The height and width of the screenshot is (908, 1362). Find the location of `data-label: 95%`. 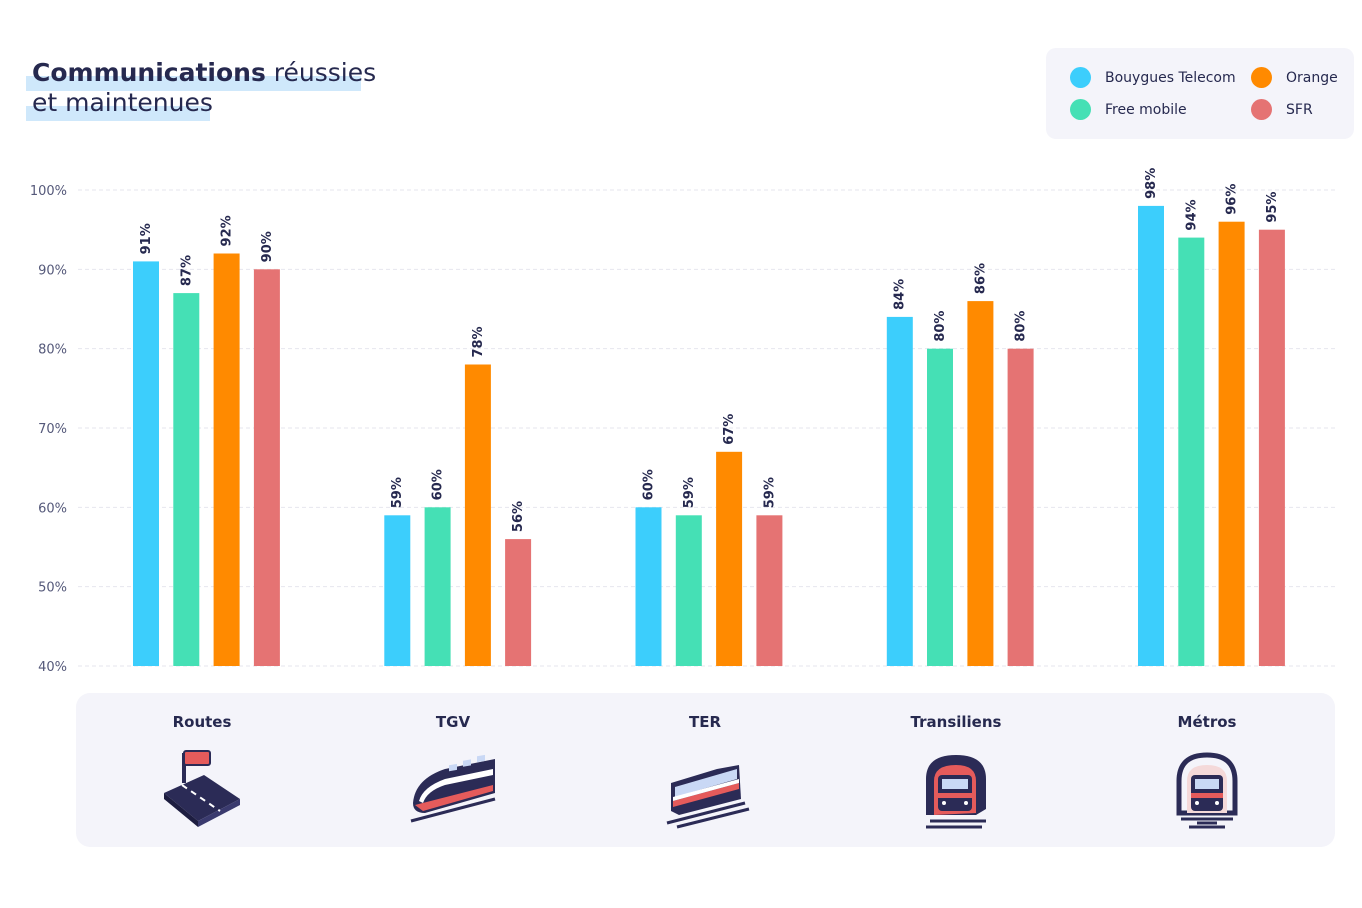

data-label: 95% is located at coordinates (1272, 207).